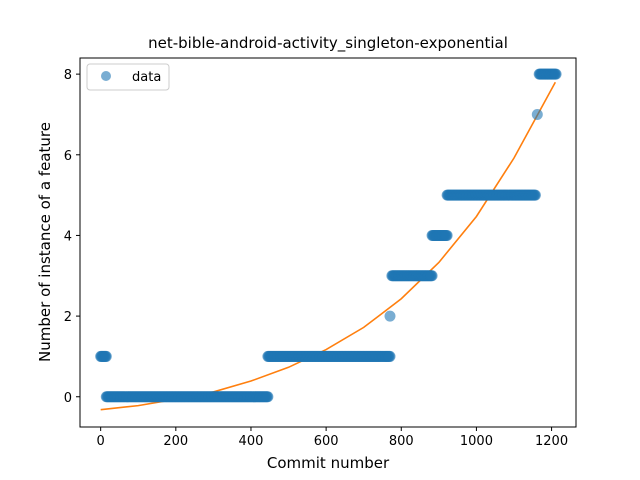 The image size is (640, 480). What do you see at coordinates (476, 441) in the screenshot?
I see `x-tick-label: 1000` at bounding box center [476, 441].